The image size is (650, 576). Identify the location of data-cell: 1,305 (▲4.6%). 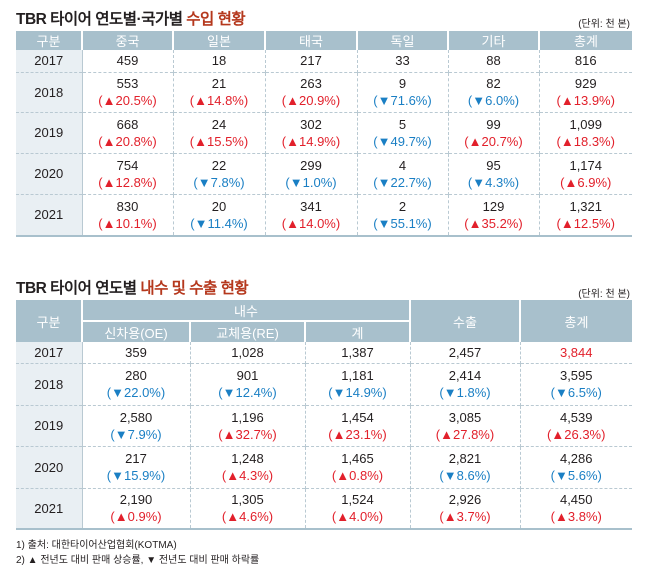
(247, 508).